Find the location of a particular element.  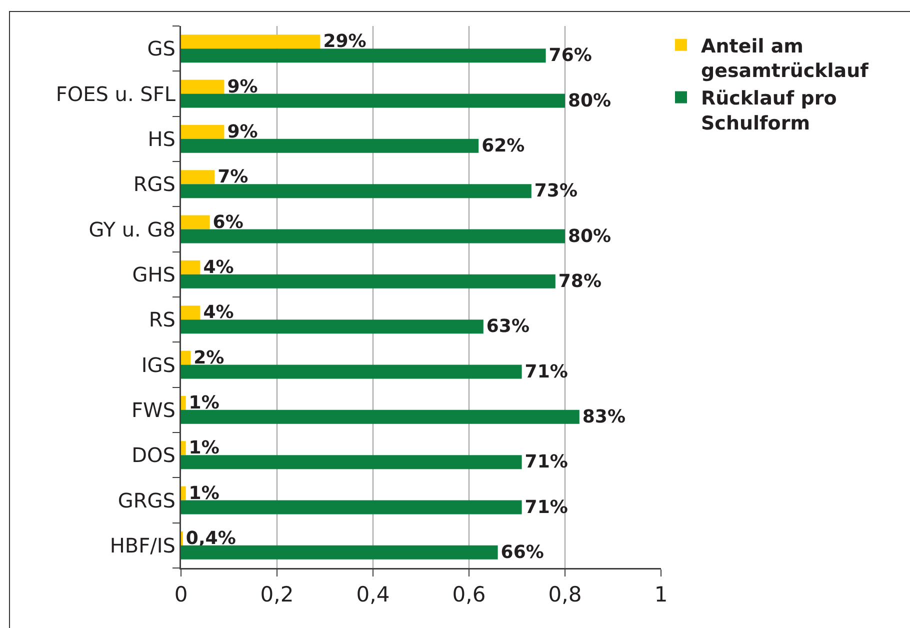

y-tick-label: IGS is located at coordinates (158, 364).